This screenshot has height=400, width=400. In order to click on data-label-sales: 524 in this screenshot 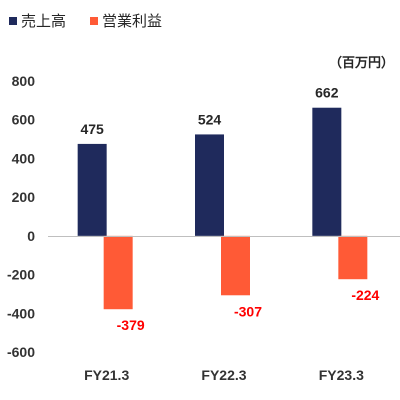, I will do `click(210, 119)`.